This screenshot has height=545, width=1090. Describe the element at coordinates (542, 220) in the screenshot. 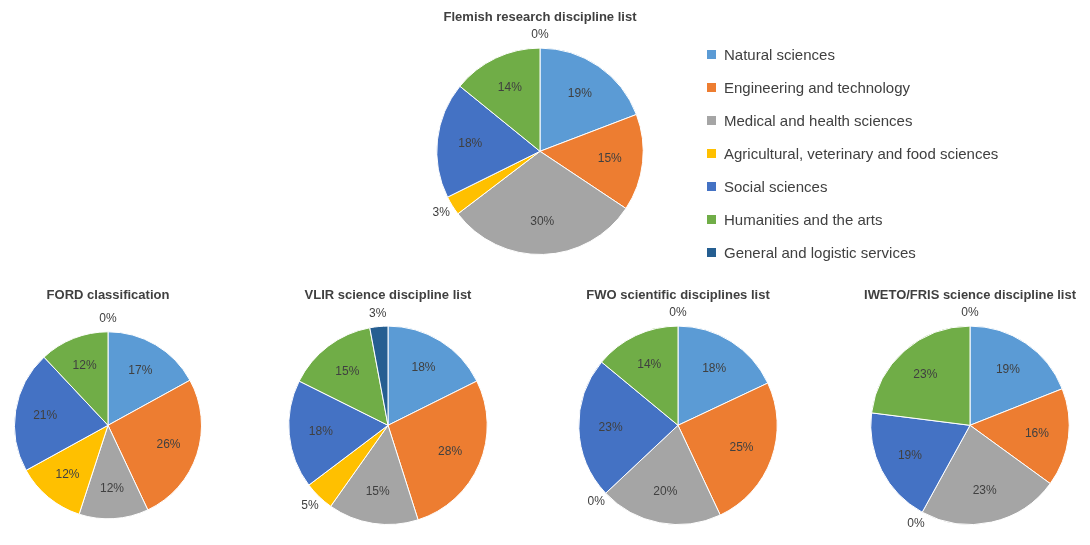

I see `data-label: 30%` at that location.